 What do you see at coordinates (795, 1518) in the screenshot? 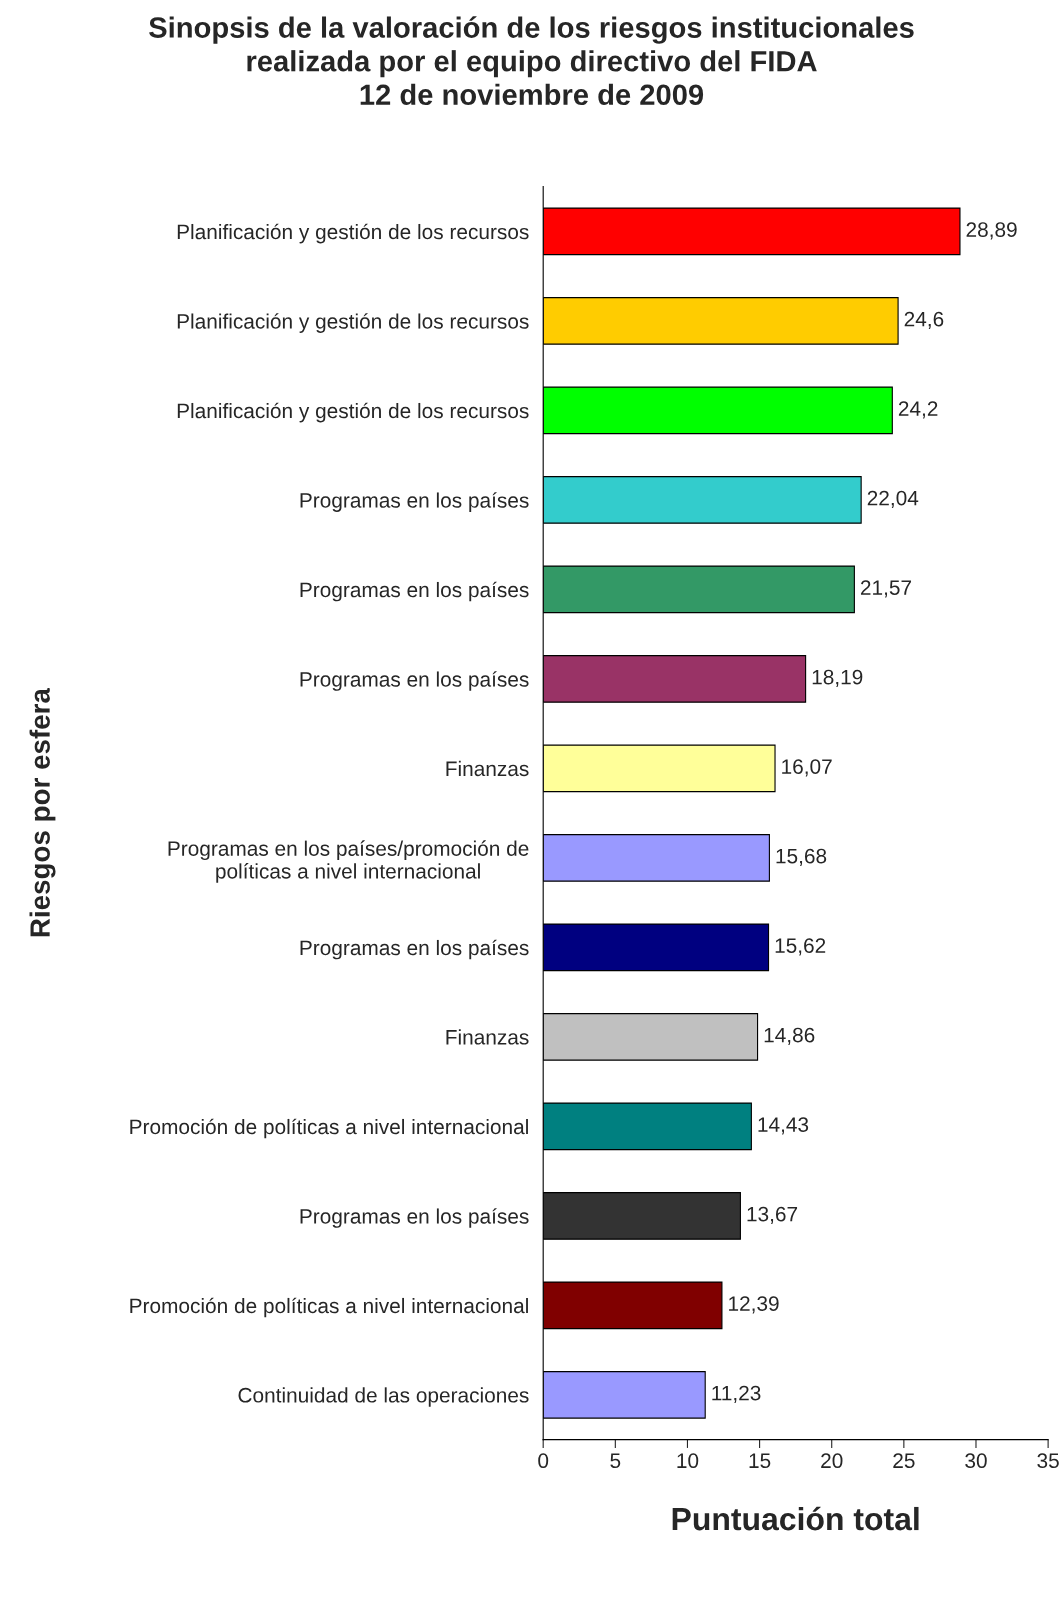
I see `x-axis-title: Puntuación total` at bounding box center [795, 1518].